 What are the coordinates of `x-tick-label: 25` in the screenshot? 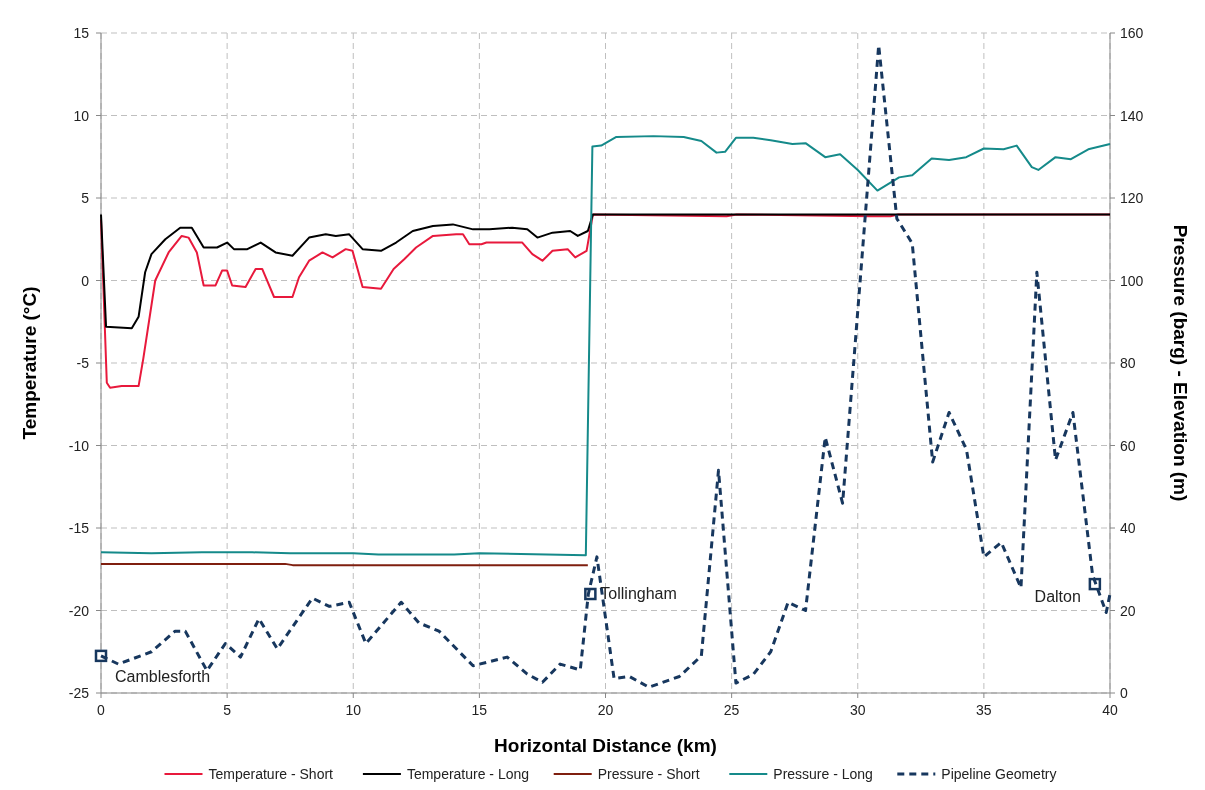 It's located at (731, 710).